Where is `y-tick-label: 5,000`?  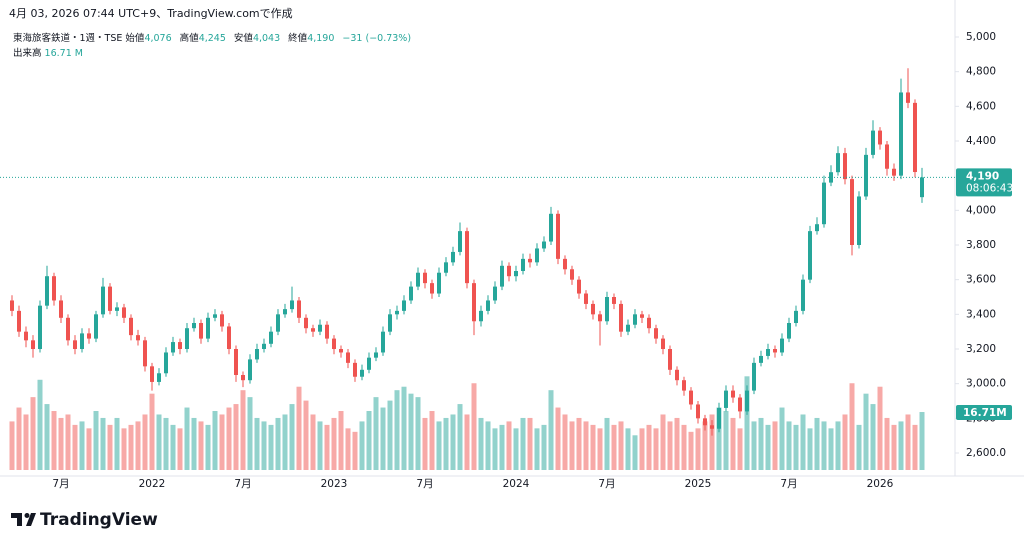 y-tick-label: 5,000 is located at coordinates (981, 37).